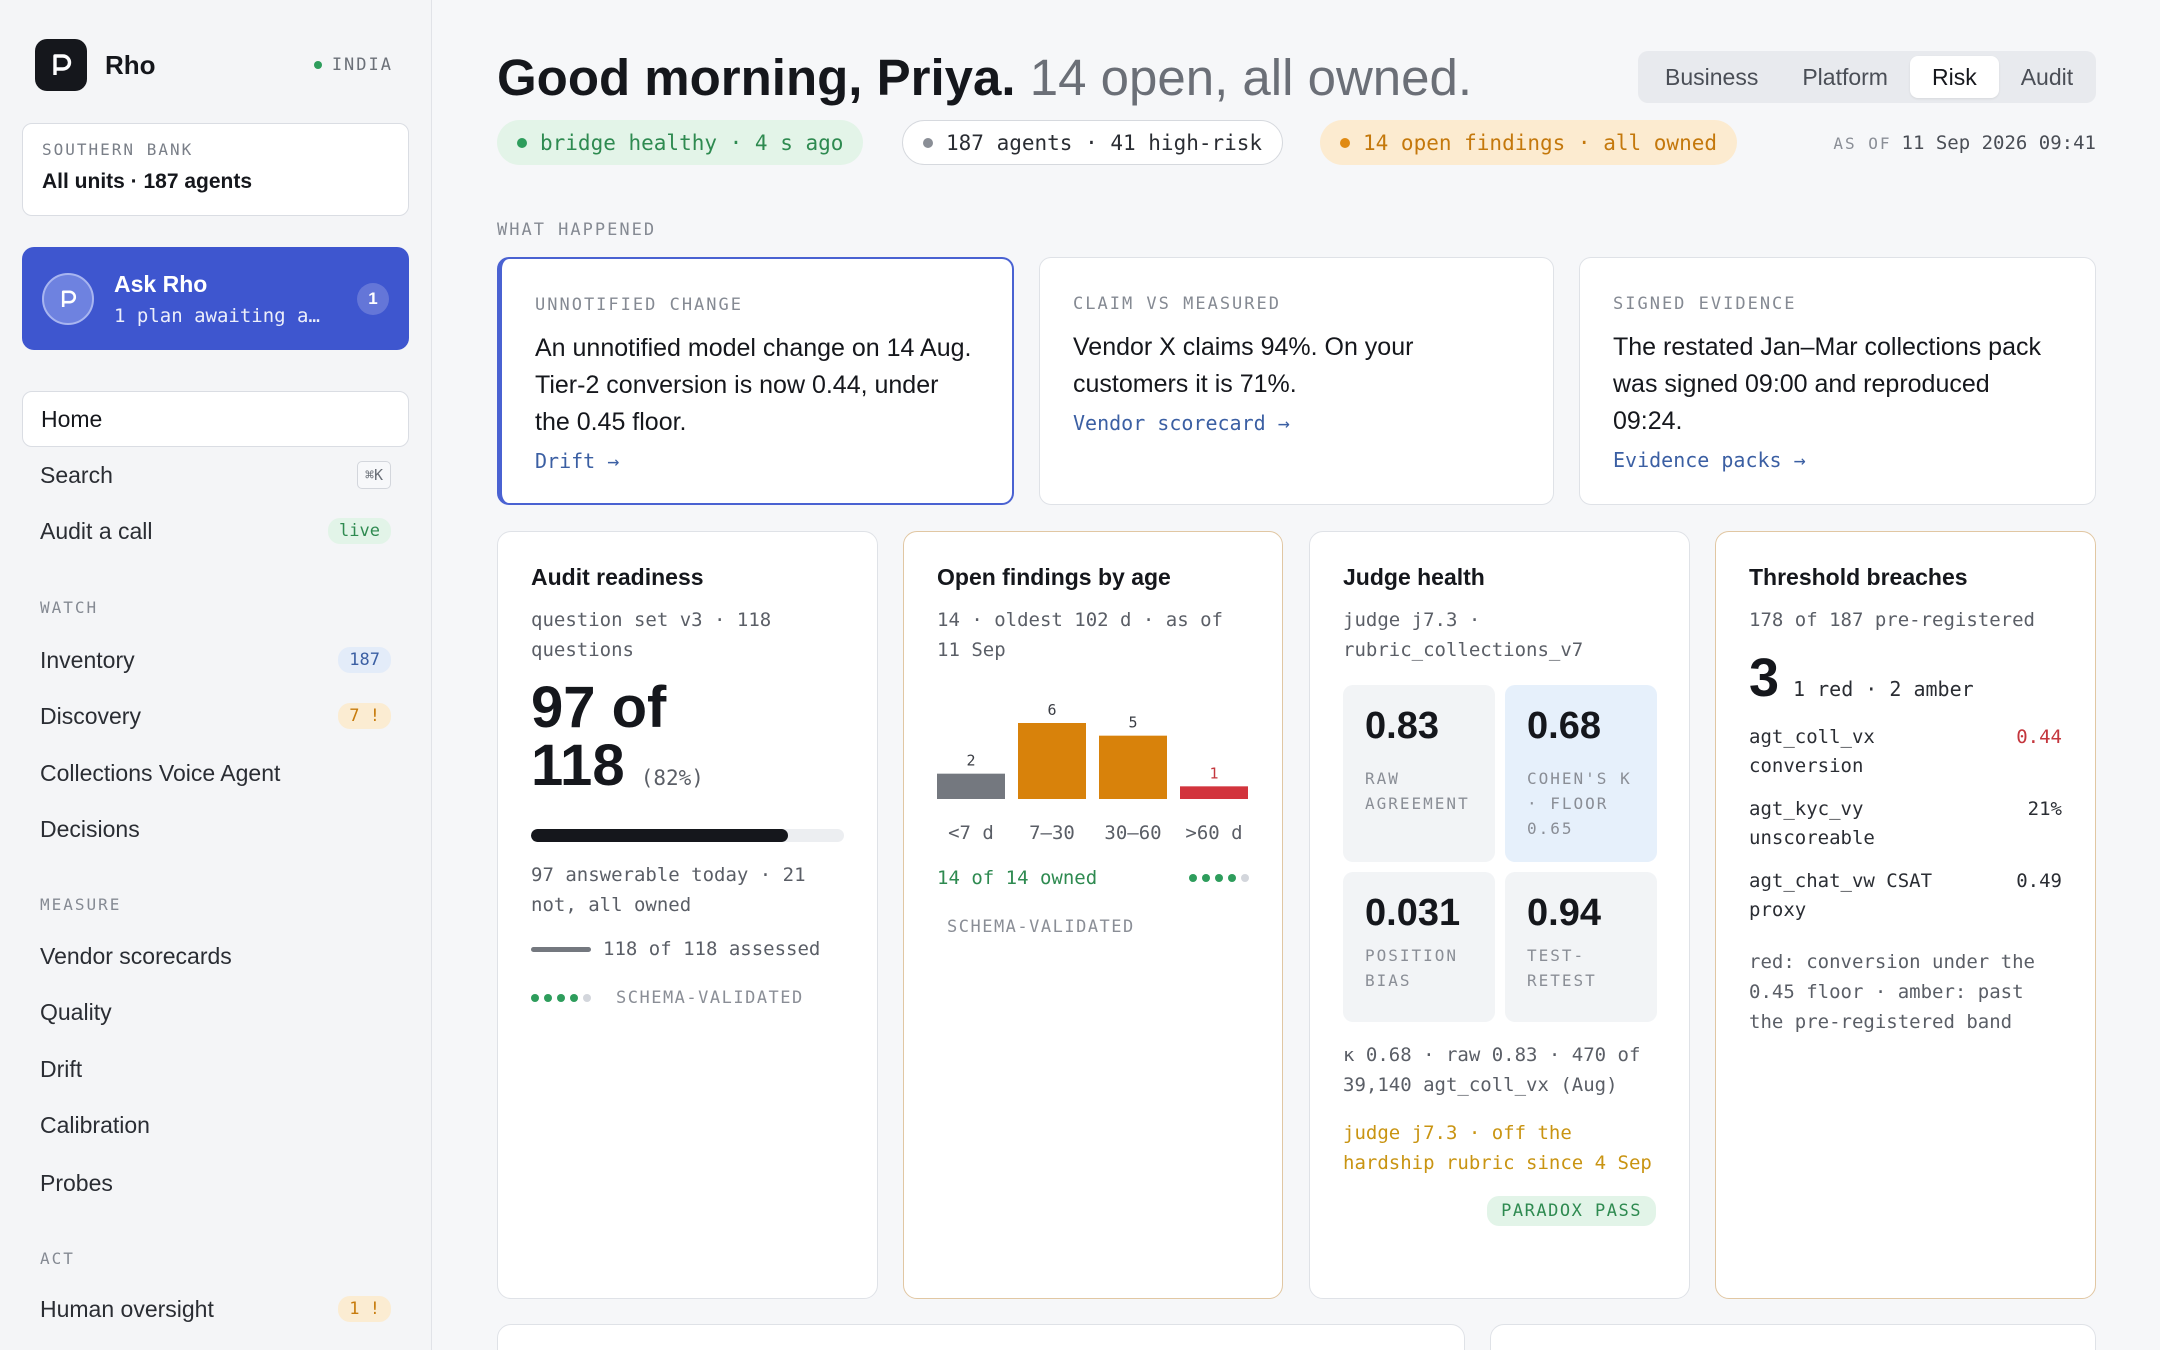 The height and width of the screenshot is (1350, 2160). I want to click on bank-selector: SOUTHERN BANK All units · 187 agents, so click(215, 169).